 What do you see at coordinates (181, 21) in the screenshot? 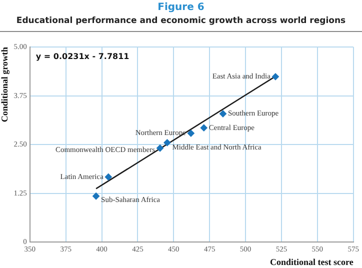
I see `chart-subtitle: Educational performance and economic growth across world regions` at bounding box center [181, 21].